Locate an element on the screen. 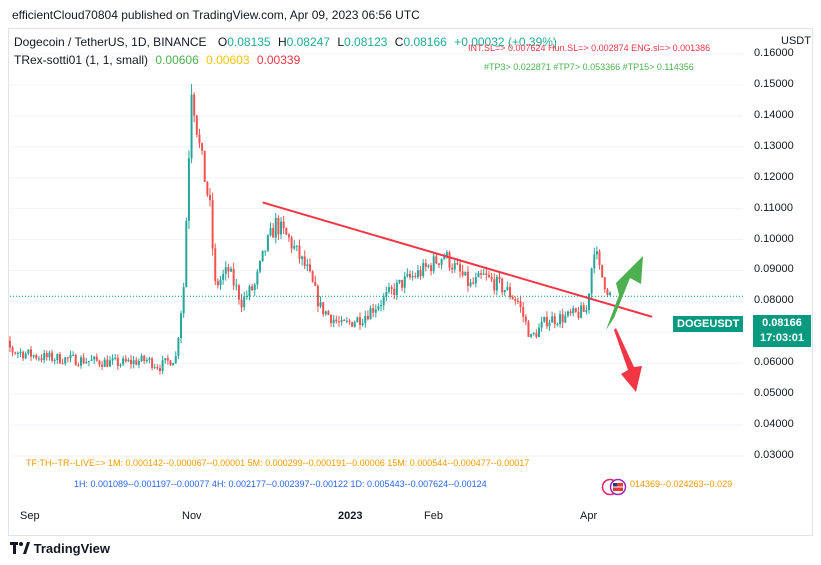  close-label: C is located at coordinates (399, 42).